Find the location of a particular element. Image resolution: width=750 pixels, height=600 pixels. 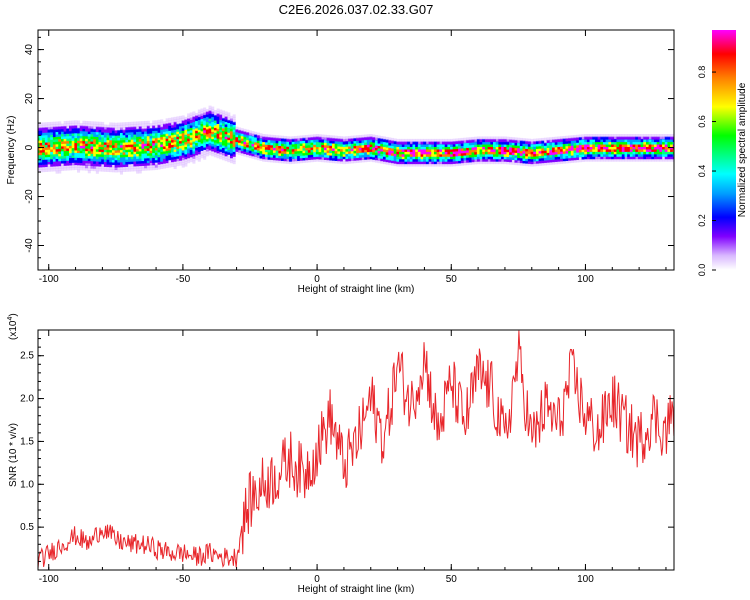

y-tick-label: 40 is located at coordinates (29, 50).